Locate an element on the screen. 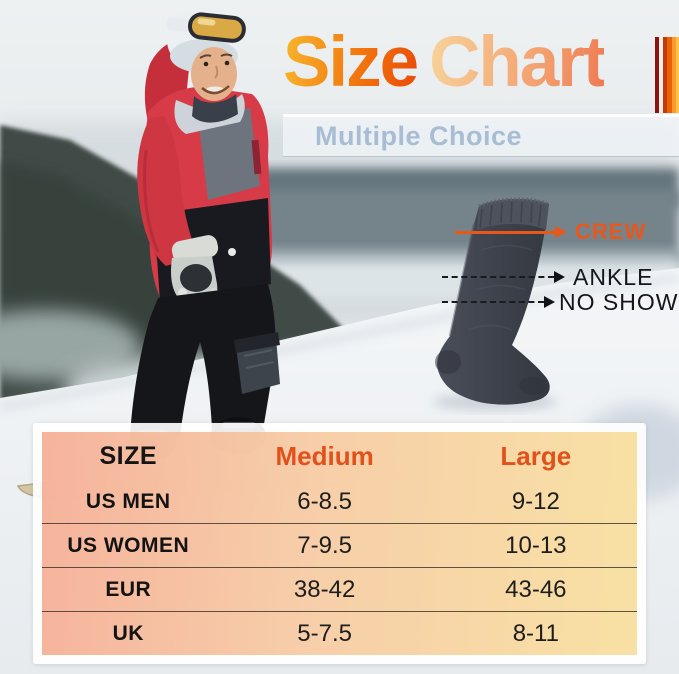 The width and height of the screenshot is (679, 674). accent-bars-icon is located at coordinates (667, 75).